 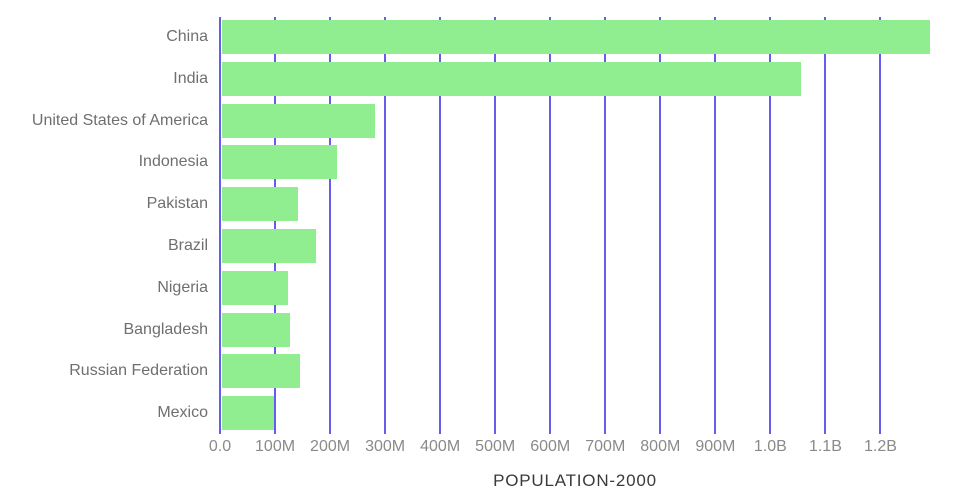 What do you see at coordinates (660, 446) in the screenshot?
I see `x-tick-label-800m: 800M` at bounding box center [660, 446].